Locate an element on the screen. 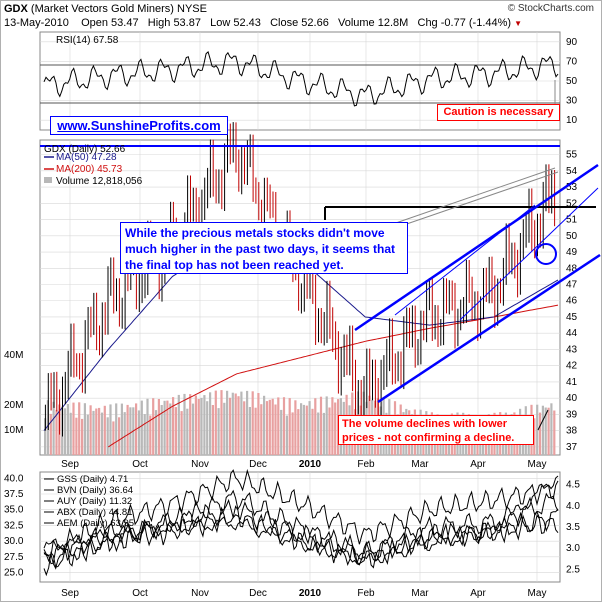  callout-pointer-a is located at coordinates (472, 196).